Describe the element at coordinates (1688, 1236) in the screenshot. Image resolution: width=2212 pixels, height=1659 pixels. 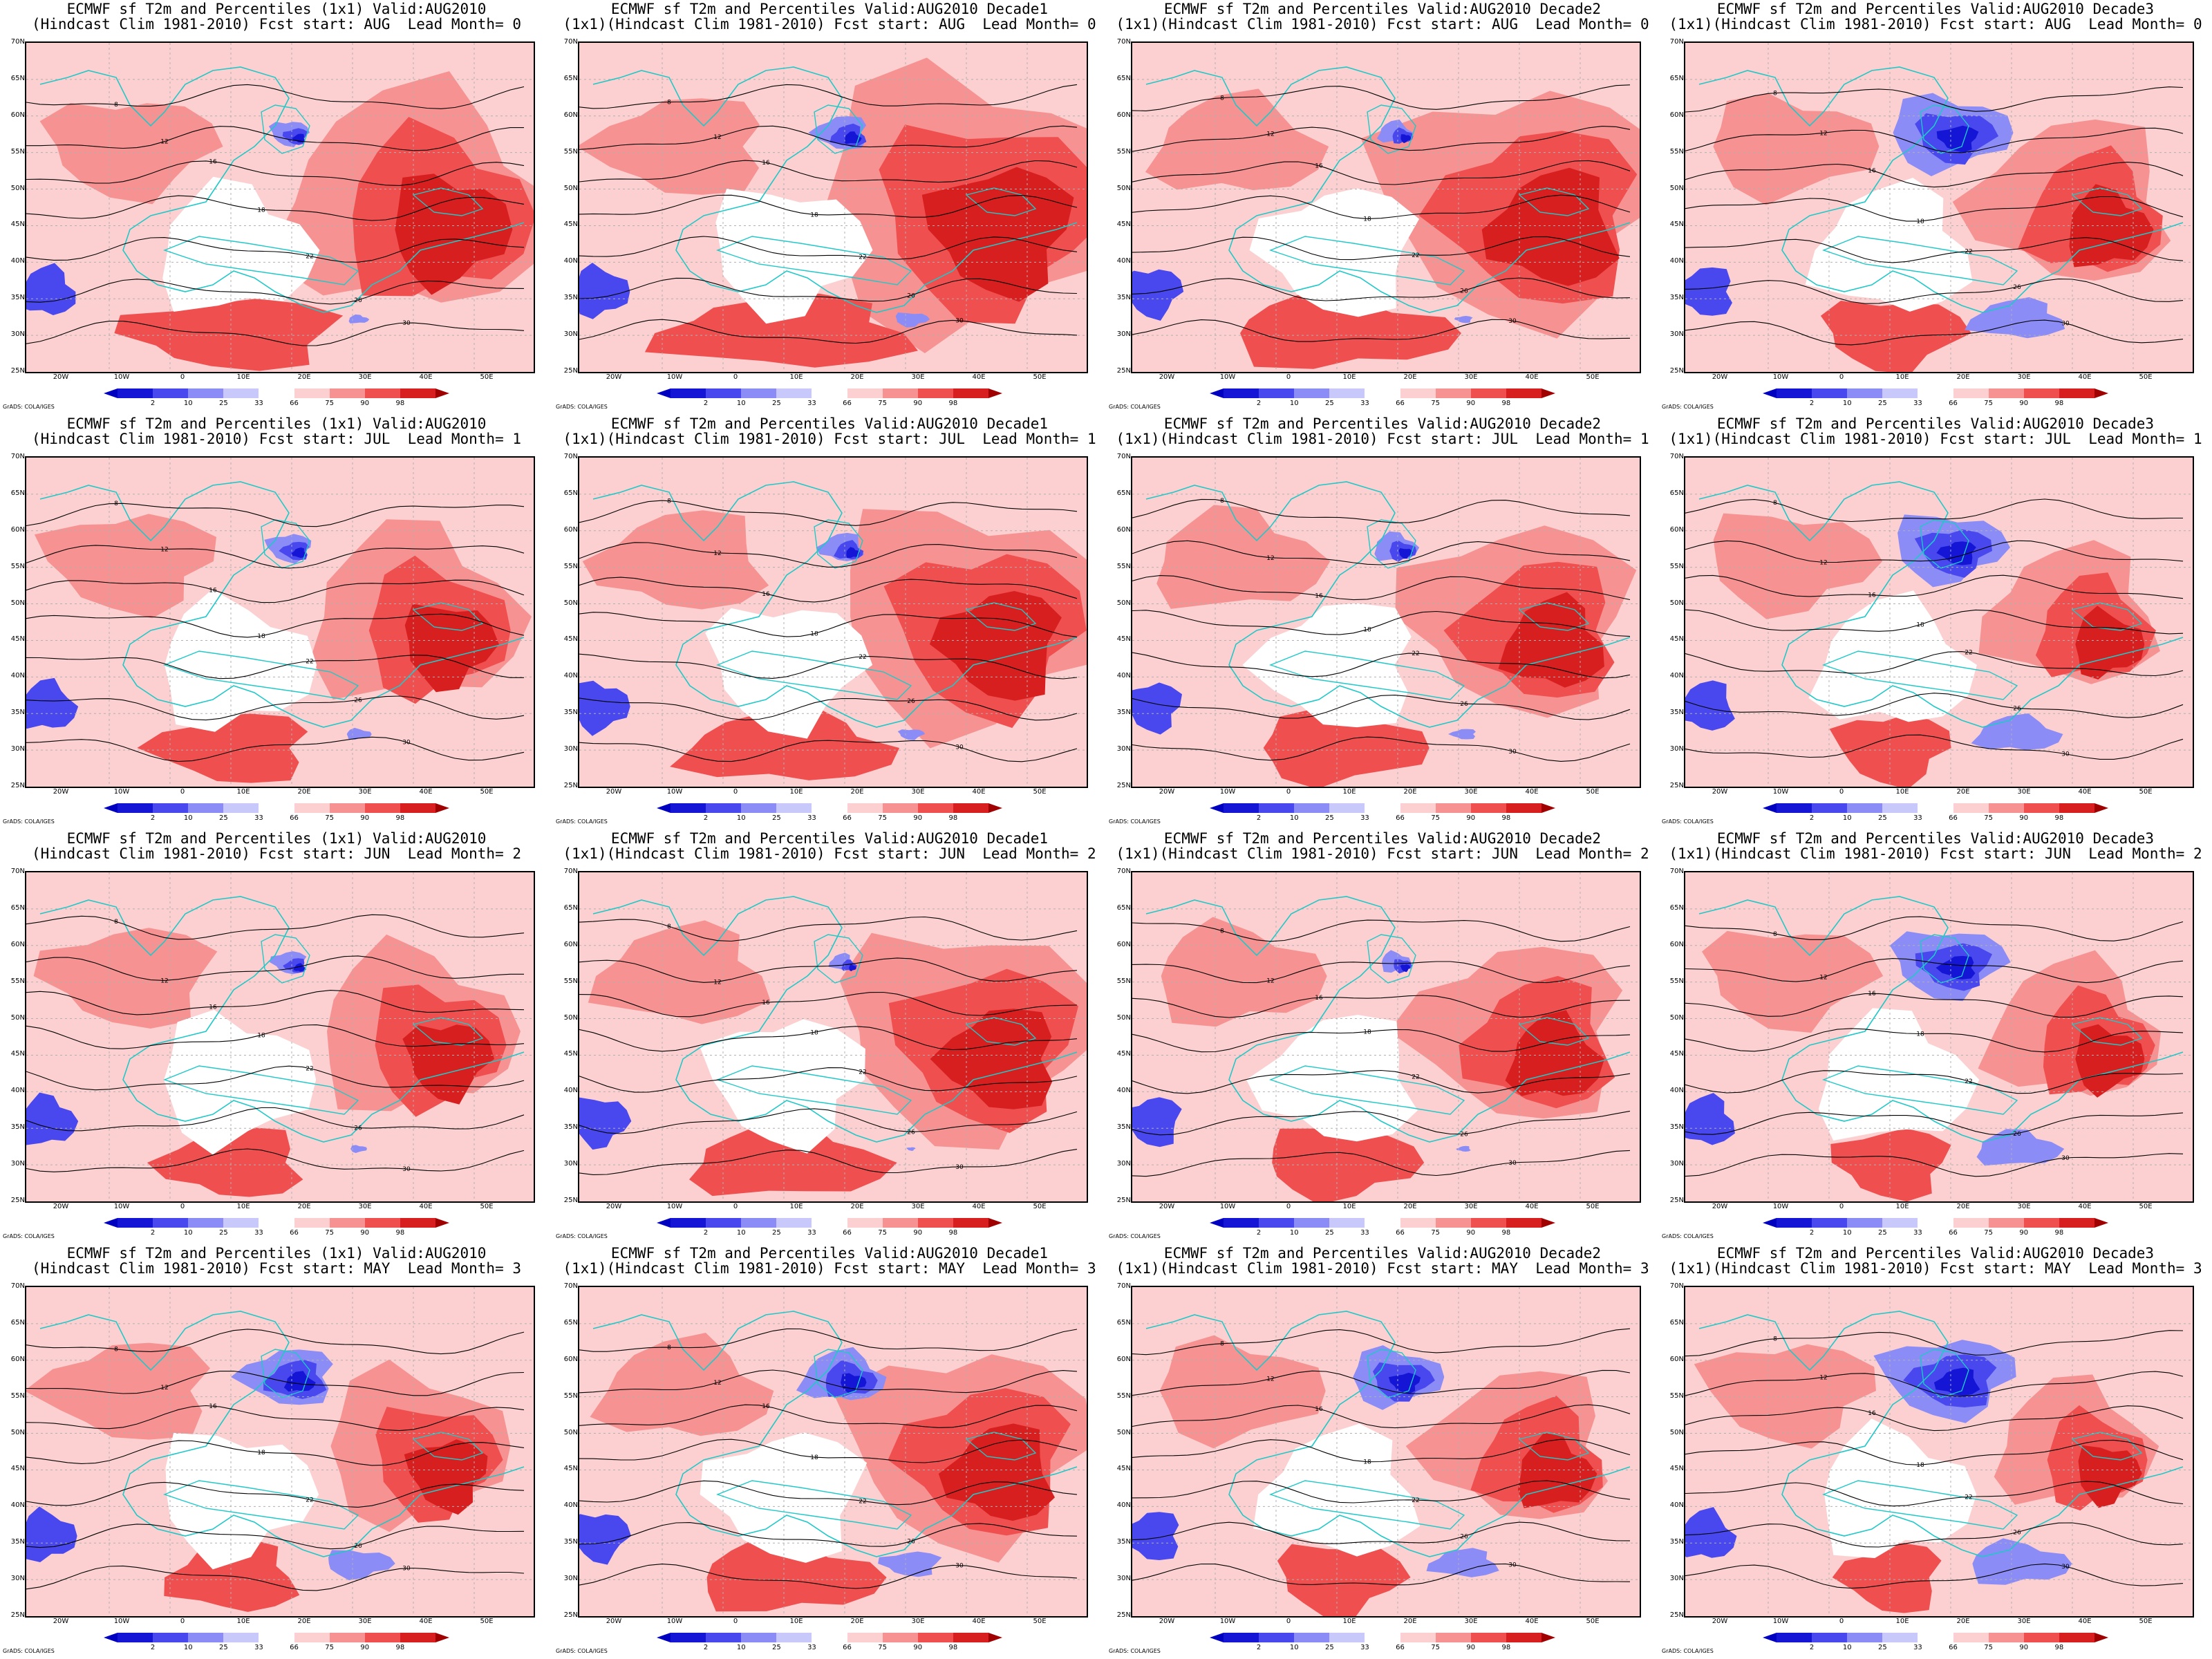
I see `grads-credit: GrADS: COLA/IGES` at that location.